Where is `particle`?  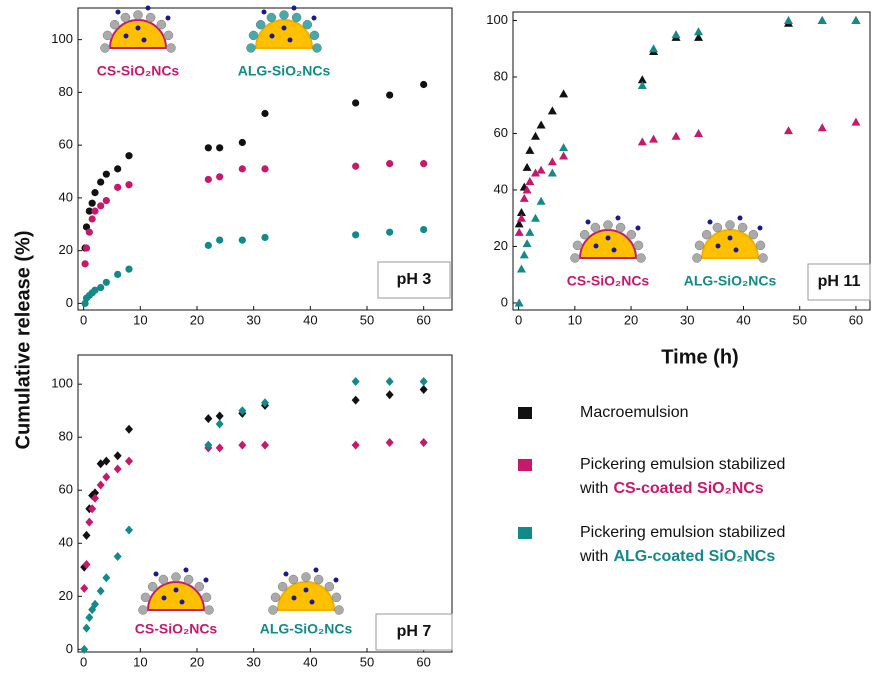
particle is located at coordinates (306, 596).